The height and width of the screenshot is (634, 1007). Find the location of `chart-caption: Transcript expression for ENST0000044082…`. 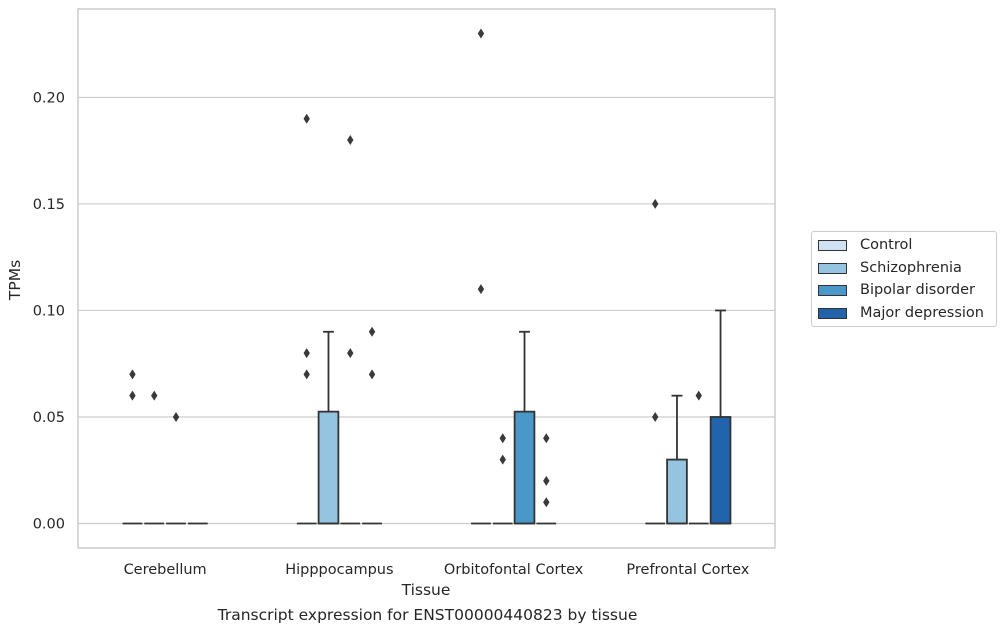

chart-caption: Transcript expression for ENST0000044082… is located at coordinates (427, 615).